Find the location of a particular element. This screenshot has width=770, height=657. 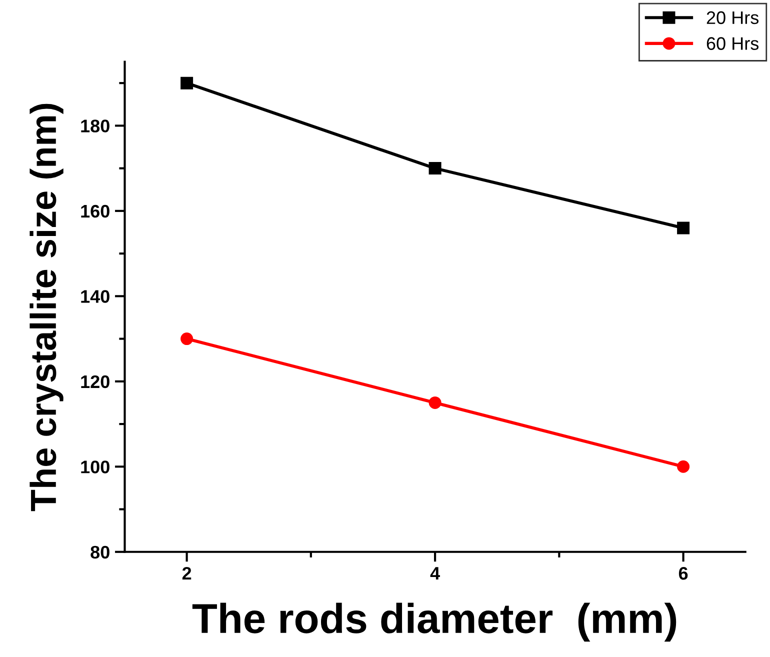

x-tick-label: 6 is located at coordinates (683, 573).